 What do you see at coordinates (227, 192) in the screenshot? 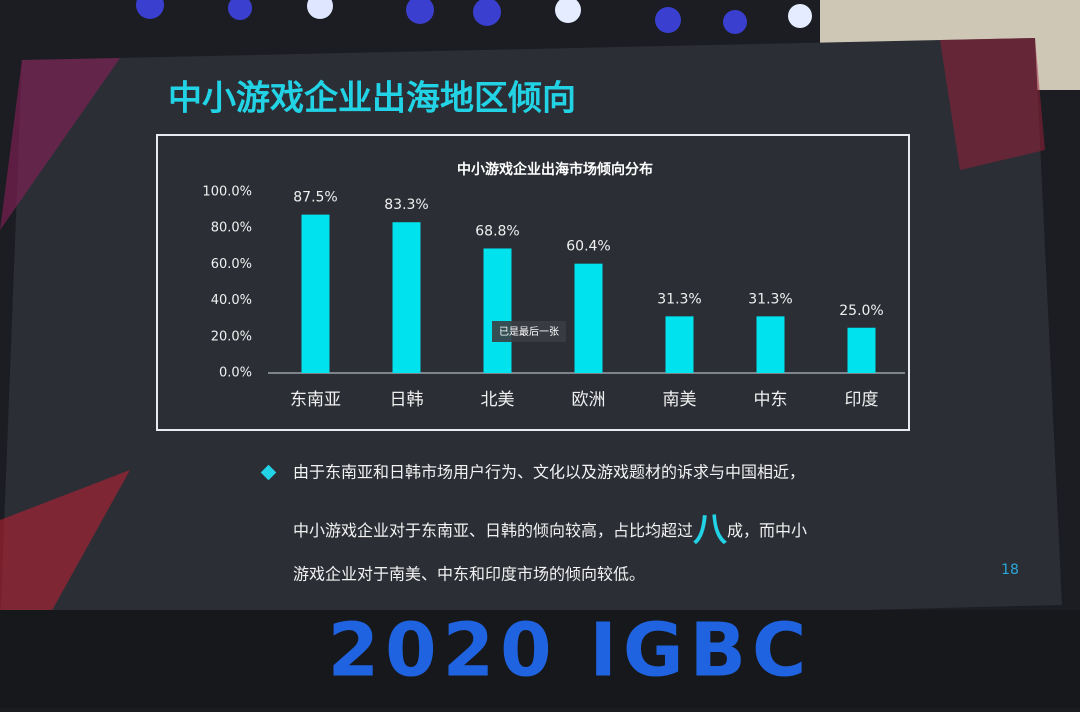
I see `y-tick-label: 100.0%` at bounding box center [227, 192].